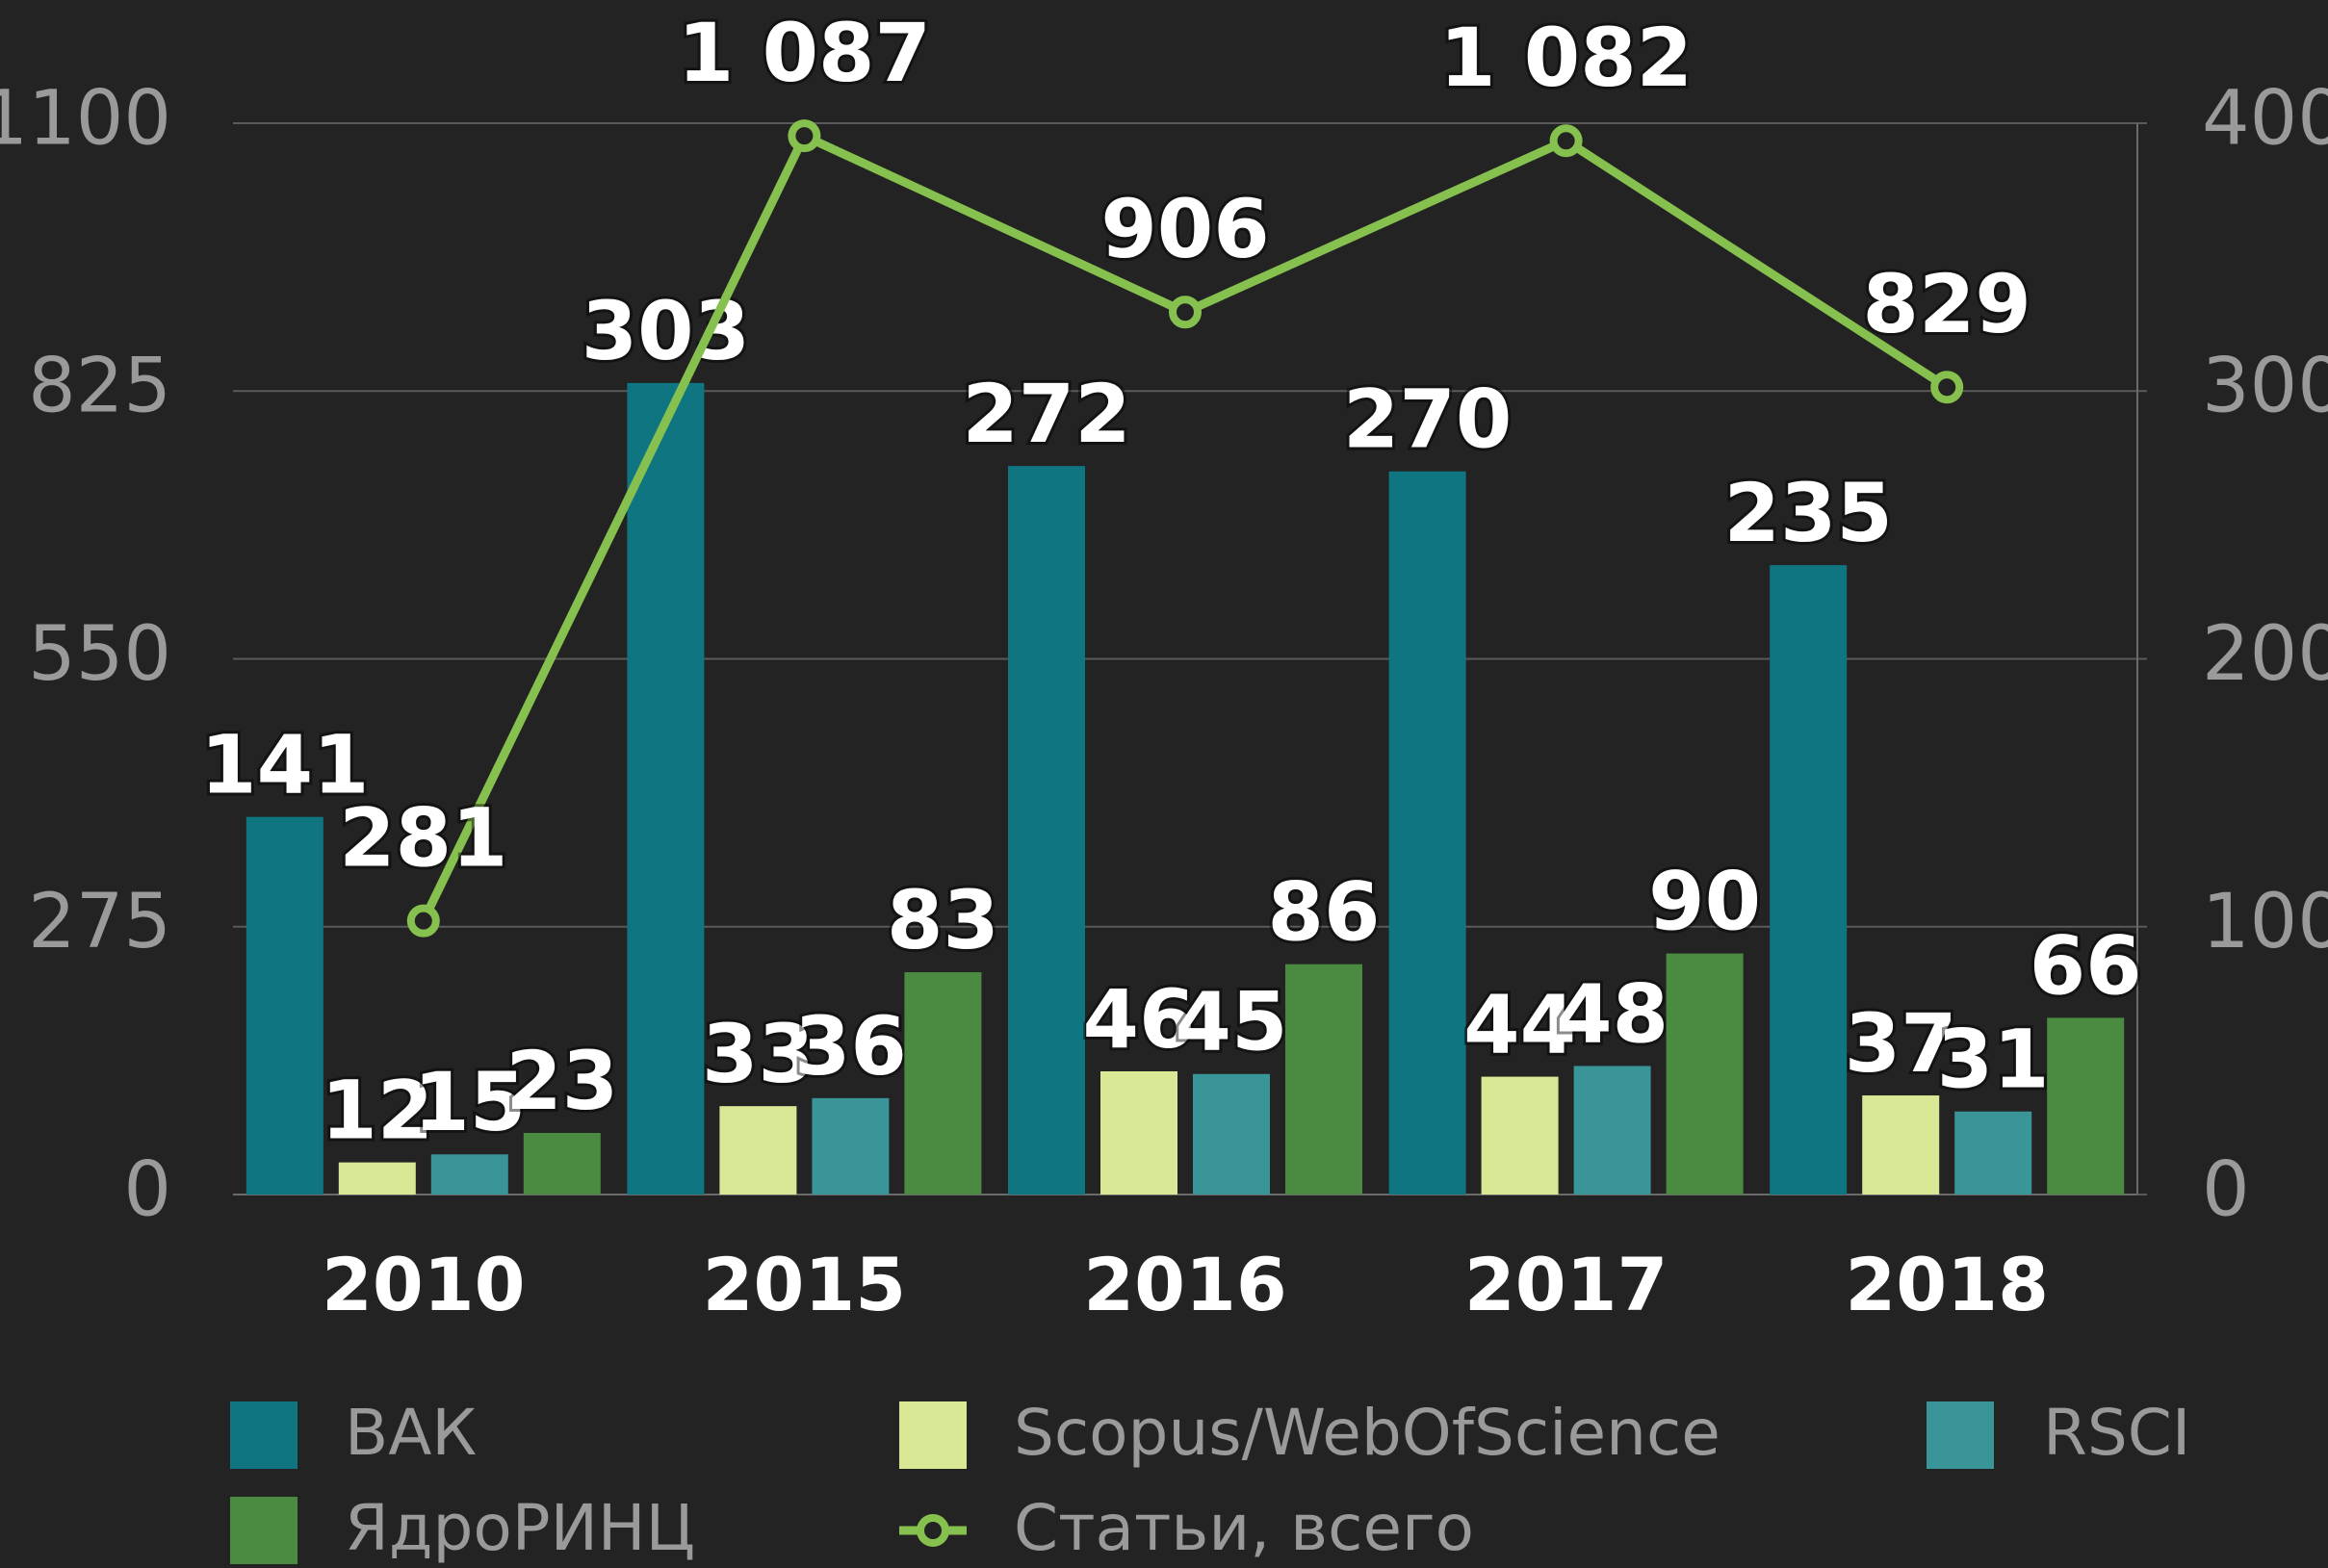  What do you see at coordinates (1705, 902) in the screenshot?
I see `data-label: 90` at bounding box center [1705, 902].